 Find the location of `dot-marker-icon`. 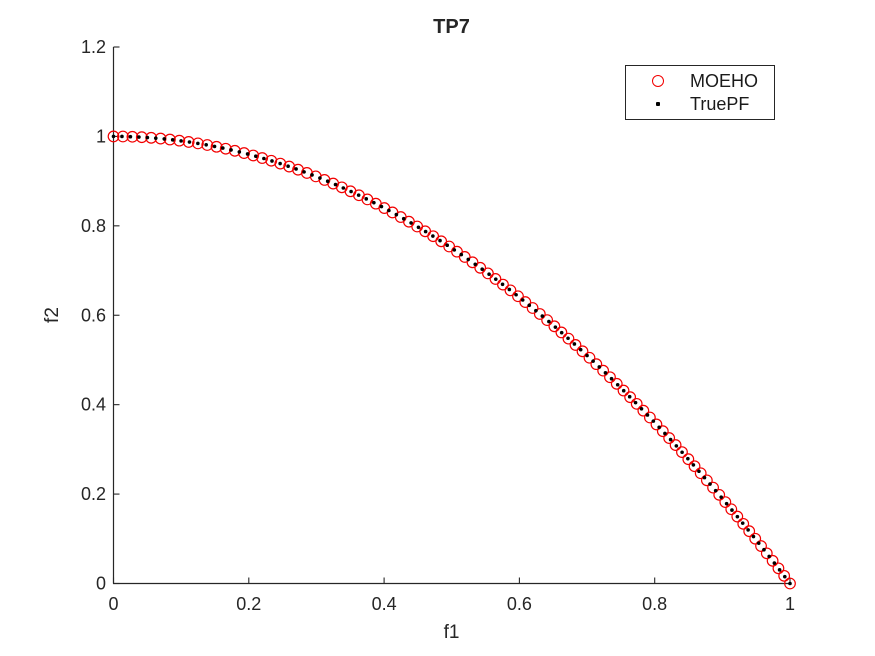

dot-marker-icon is located at coordinates (658, 104).